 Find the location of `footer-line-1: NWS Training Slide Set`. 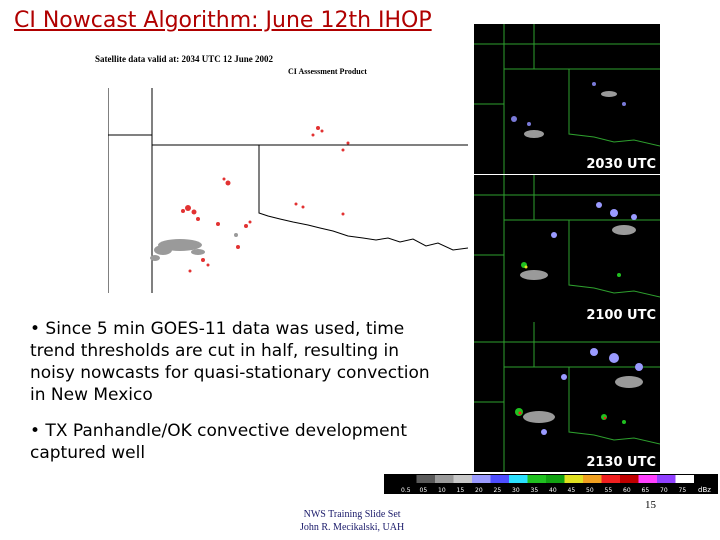

footer-line-1: NWS Training Slide Set is located at coordinates (352, 514).